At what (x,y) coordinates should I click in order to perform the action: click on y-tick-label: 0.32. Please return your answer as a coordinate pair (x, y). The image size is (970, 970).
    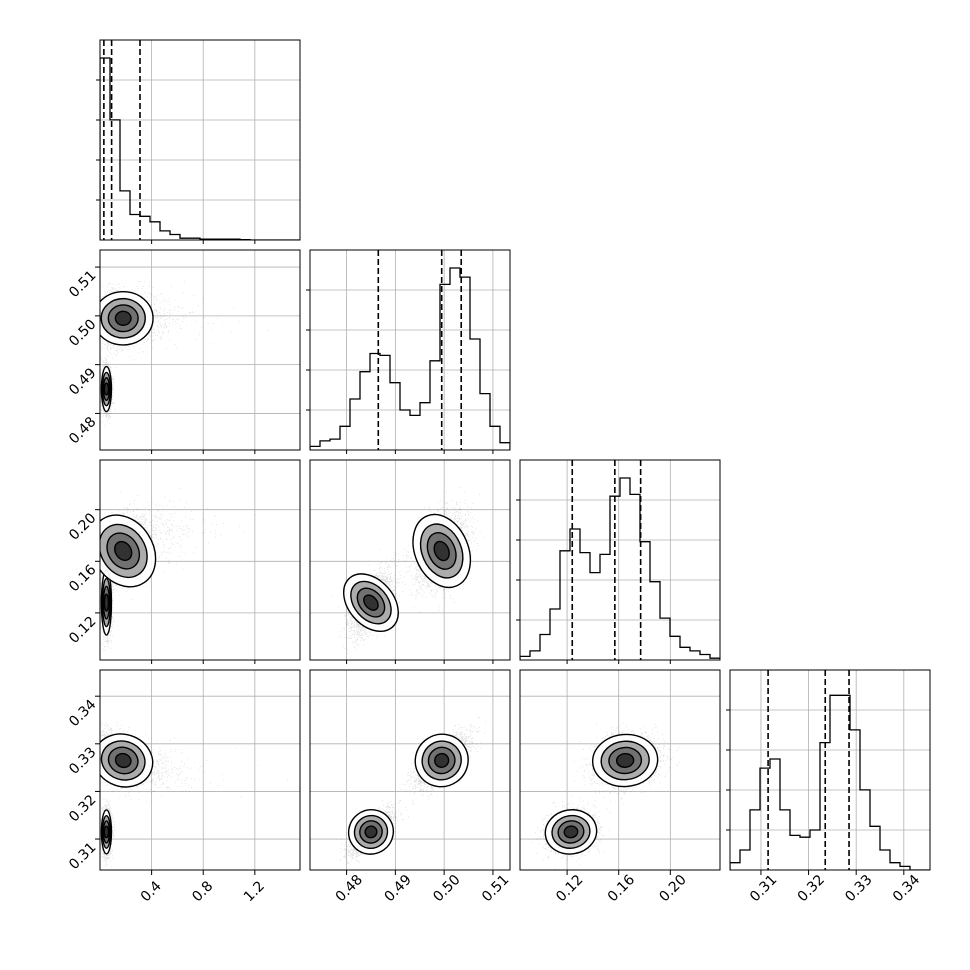
    Looking at the image, I should click on (82, 808).